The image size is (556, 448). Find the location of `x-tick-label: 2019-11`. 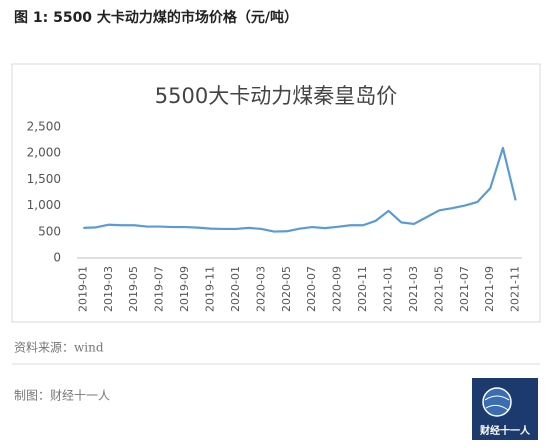

x-tick-label: 2019-11 is located at coordinates (210, 289).